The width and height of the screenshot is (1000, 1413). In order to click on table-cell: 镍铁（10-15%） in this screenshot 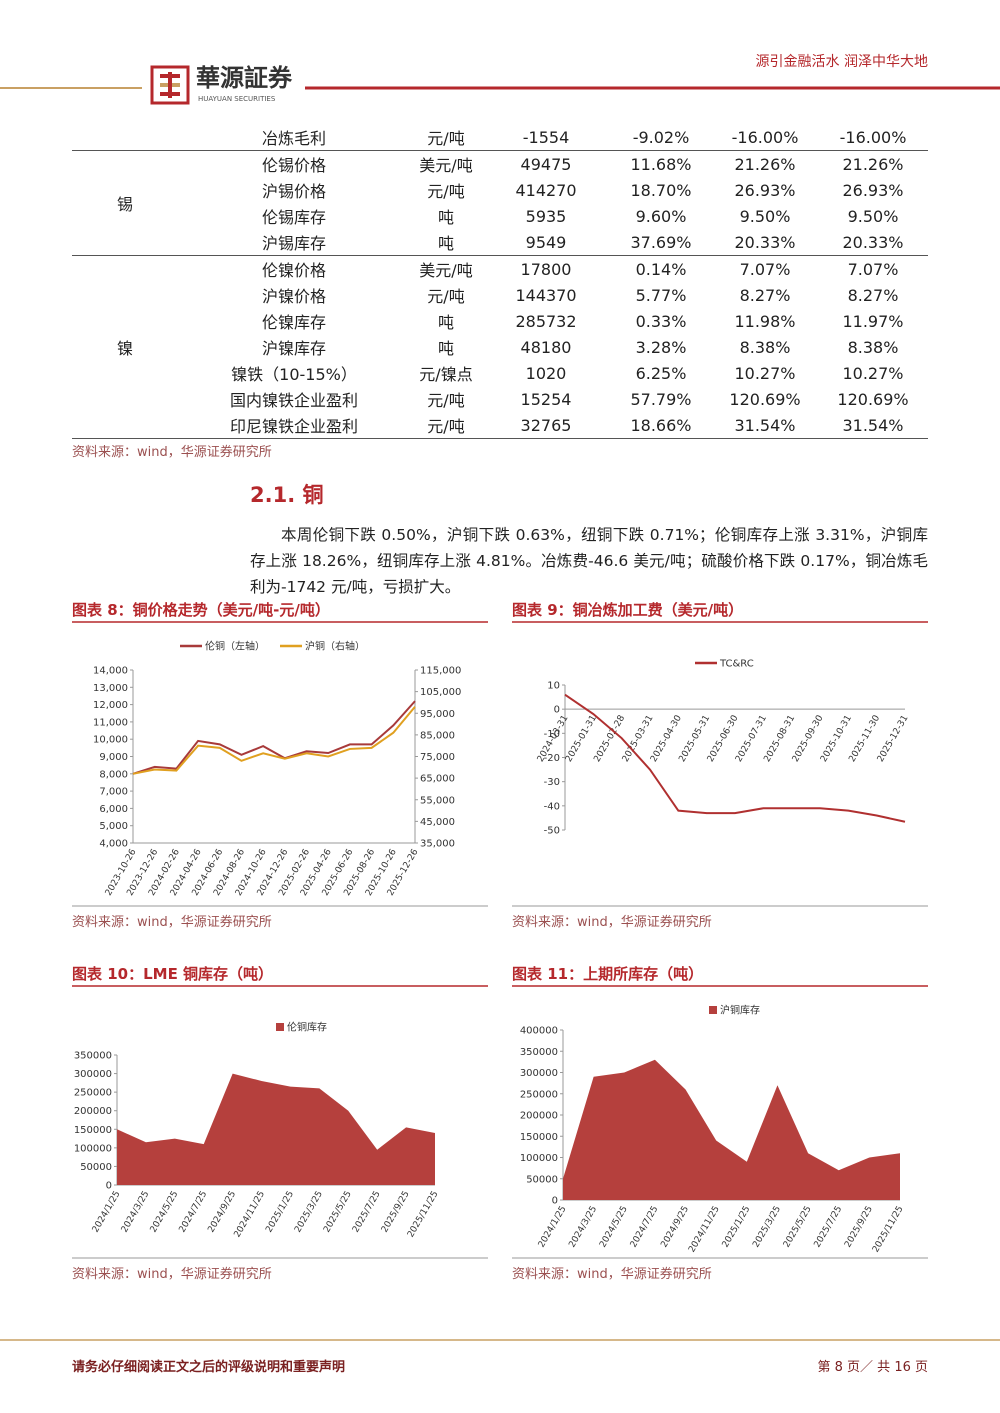, I will do `click(294, 374)`.